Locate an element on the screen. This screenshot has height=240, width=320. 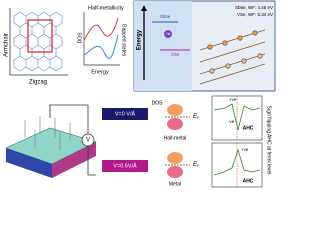
unit-cell is located at coordinates (40, 36).